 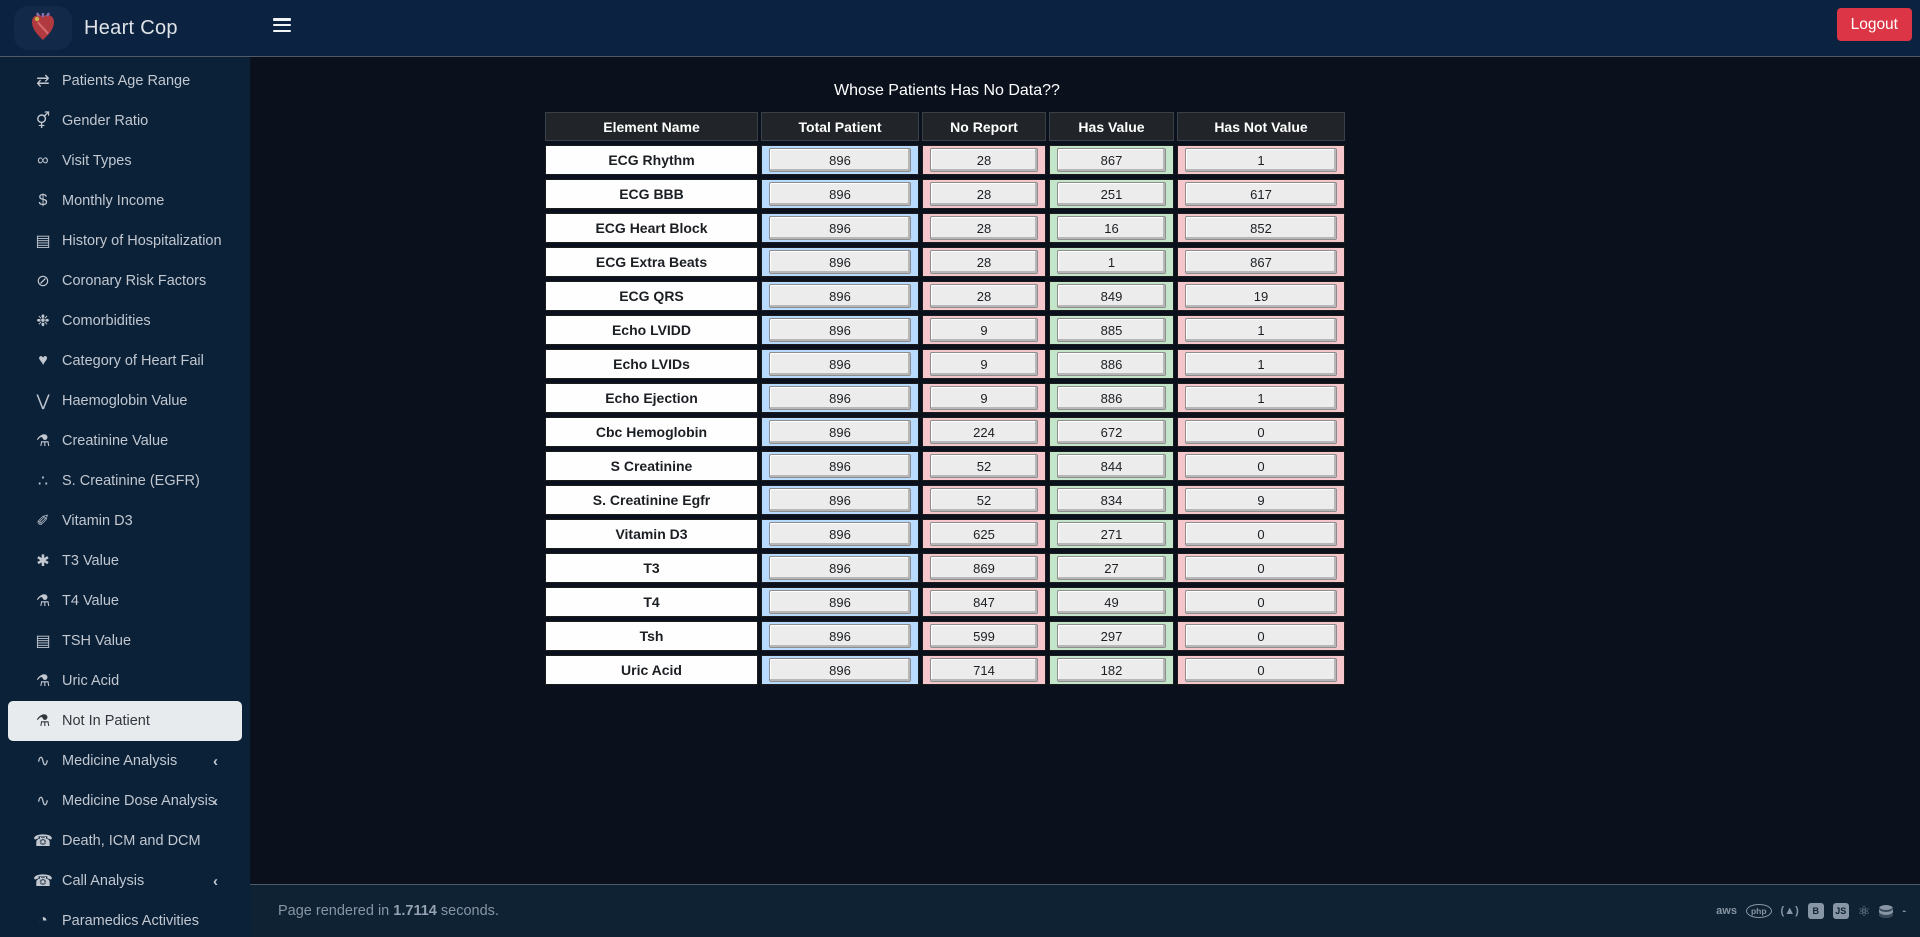 I want to click on sidebar-item-haemoglobin-value: ⋁ Haemoglobin Value, so click(x=125, y=401).